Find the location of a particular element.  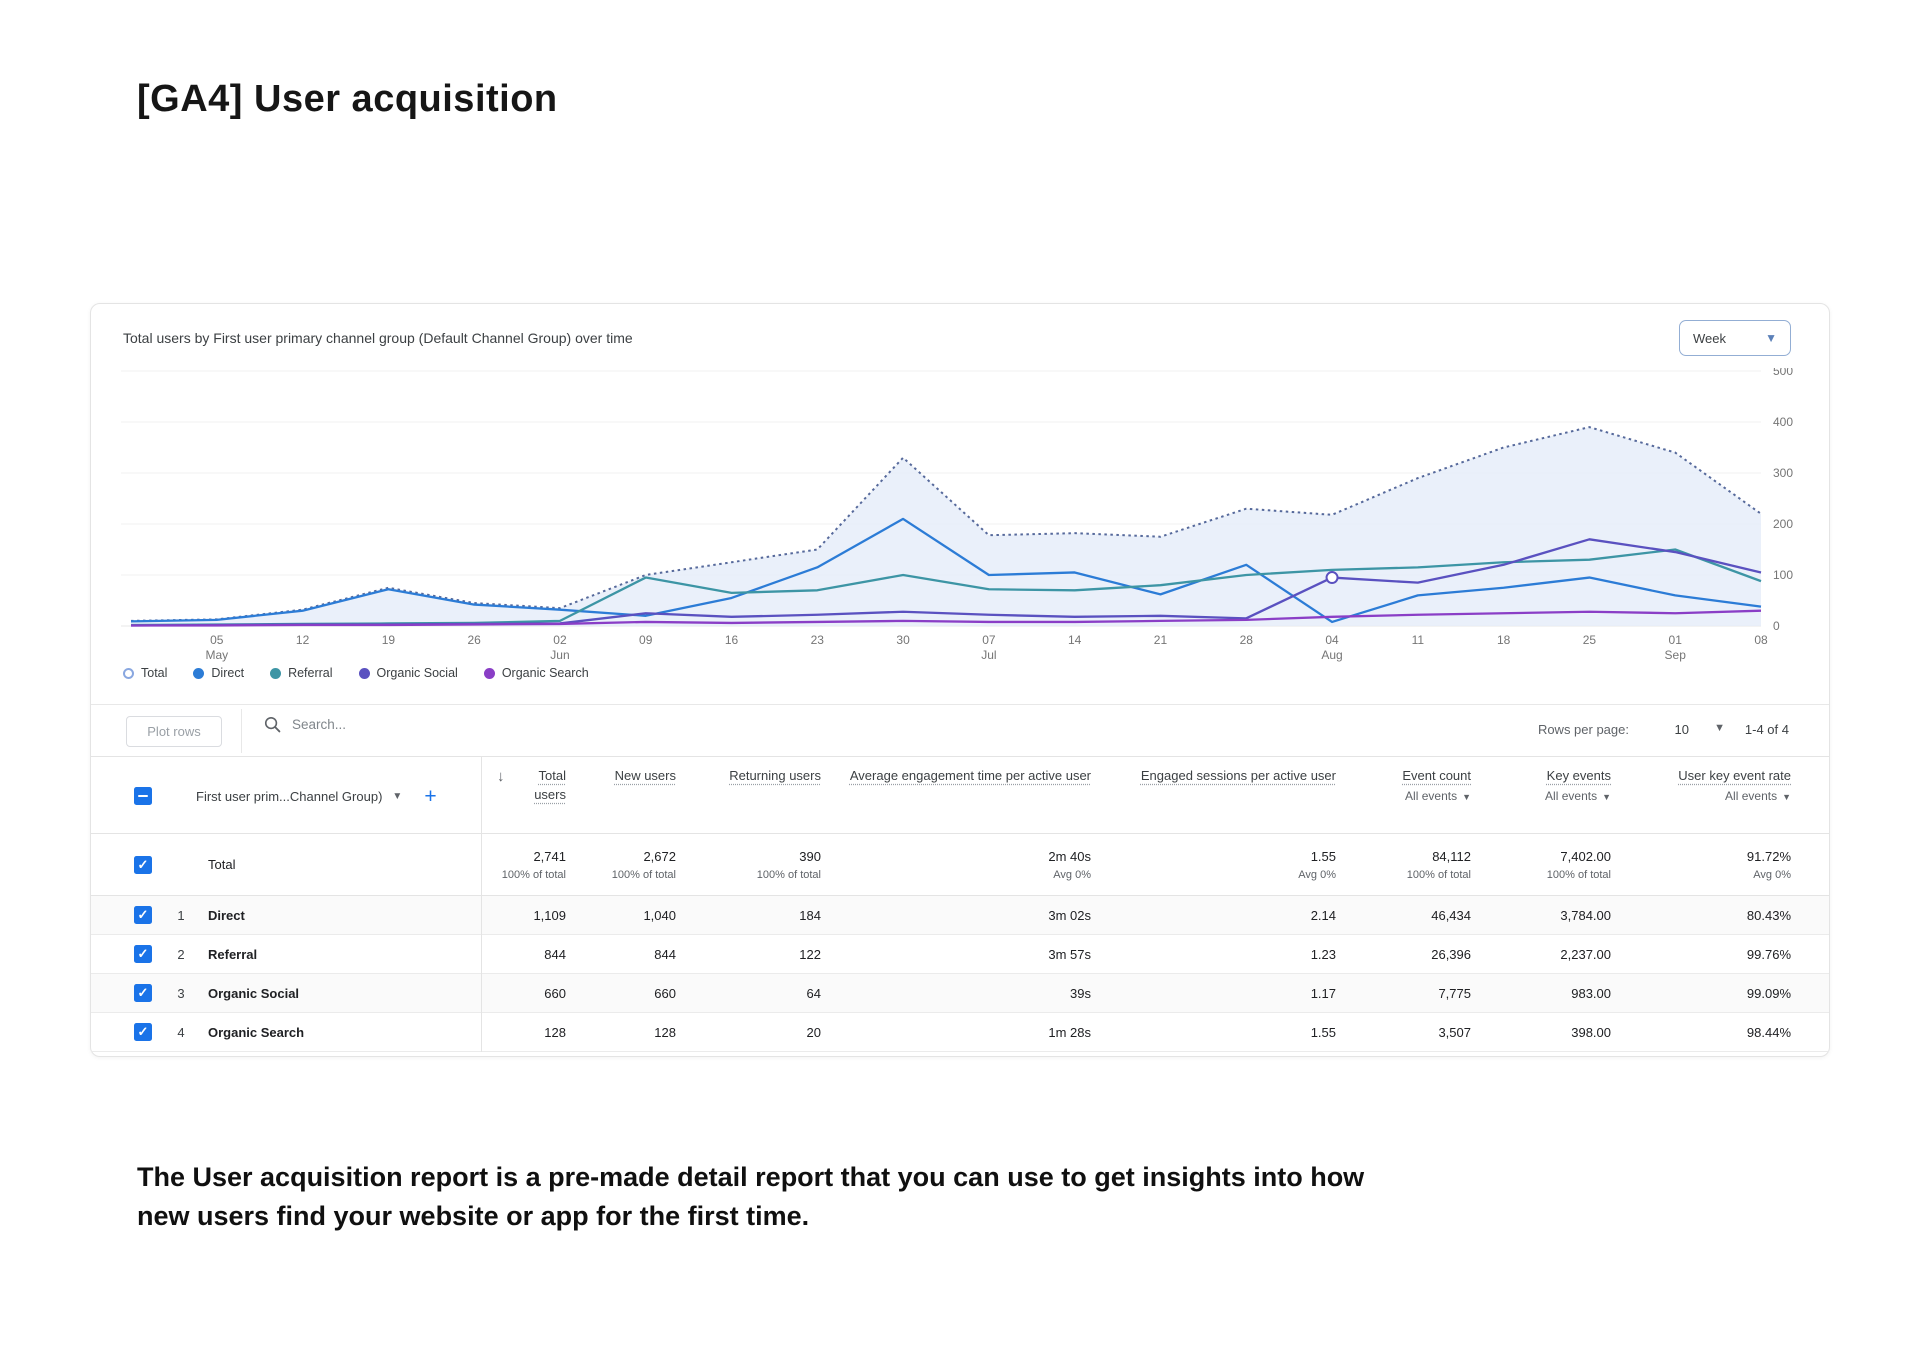

row-name: Organic Social is located at coordinates (254, 993).